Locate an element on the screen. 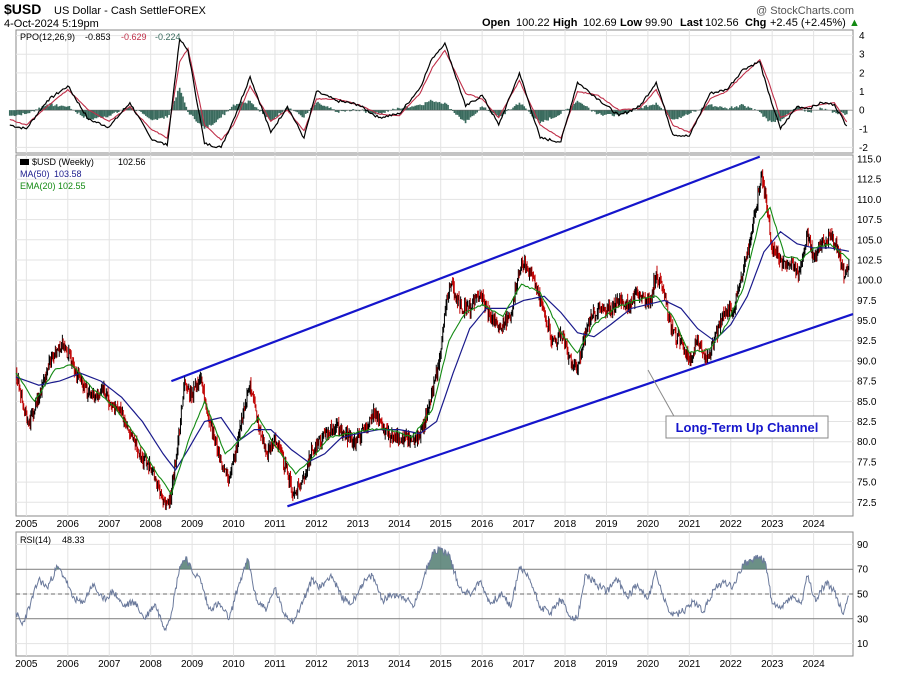  price-y-tick-label: 92.5 is located at coordinates (867, 341).